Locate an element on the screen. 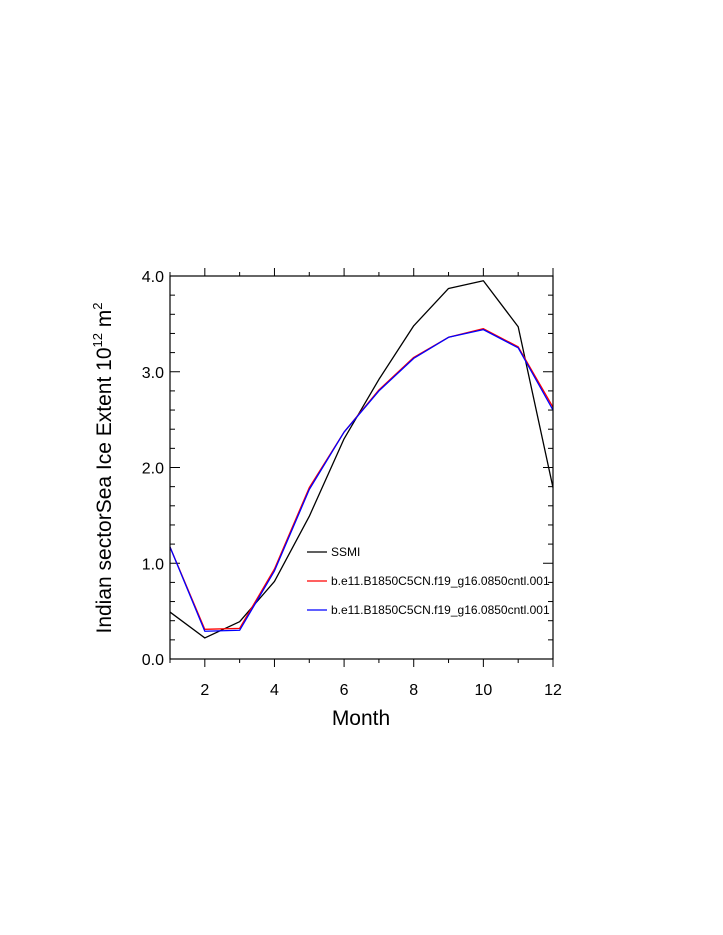  y-tick-label: 2.0 is located at coordinates (153, 469).